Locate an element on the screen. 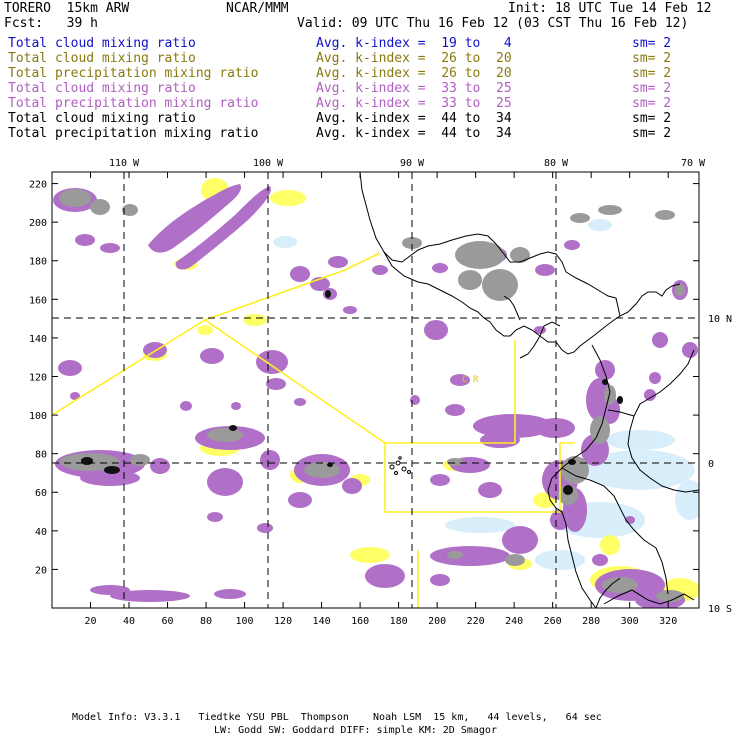 Image resolution: width=740 pixels, height=740 pixels. y-tick-label: 180 is located at coordinates (38, 262).